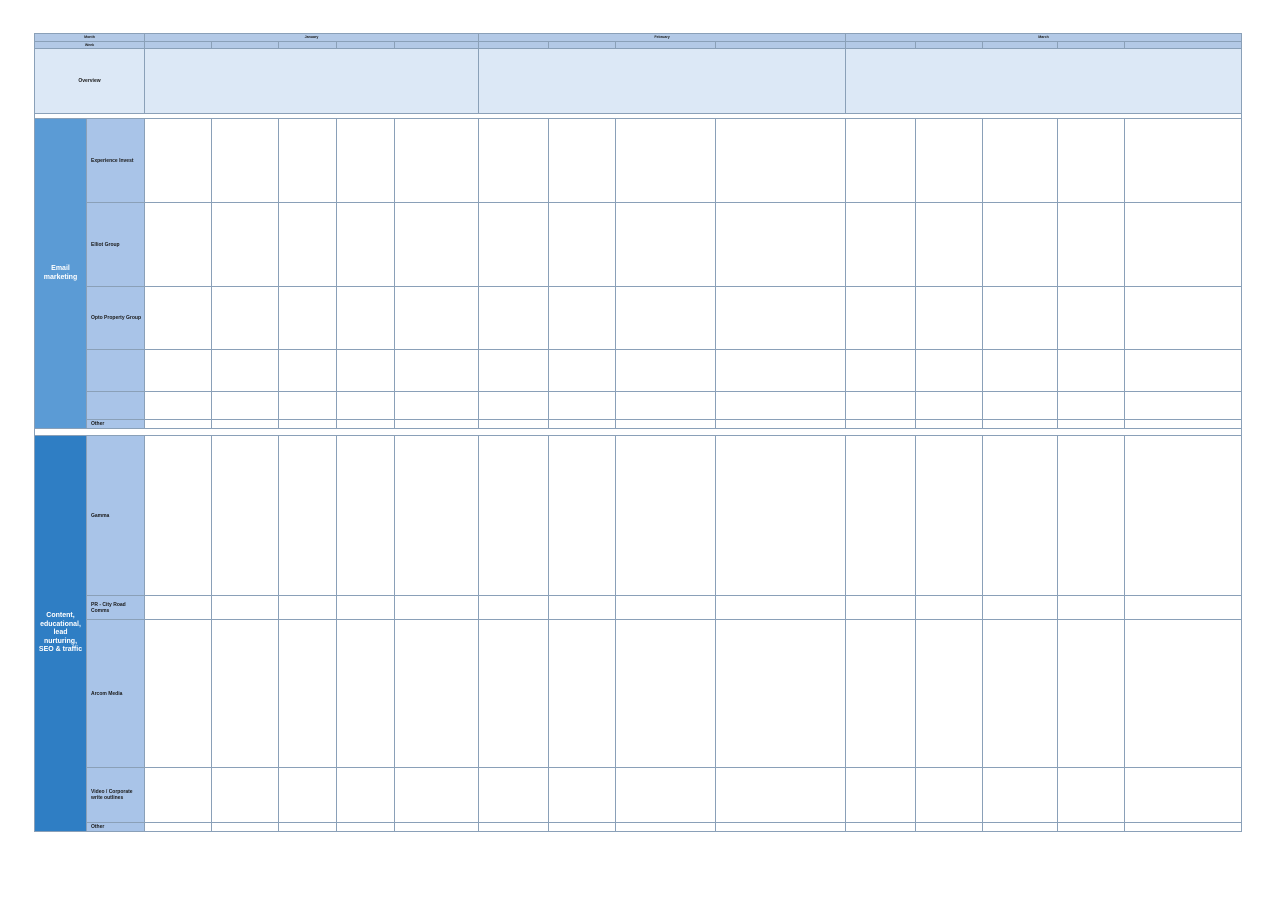 The width and height of the screenshot is (1286, 897). Describe the element at coordinates (662, 37) in the screenshot. I see `month-february: February` at that location.